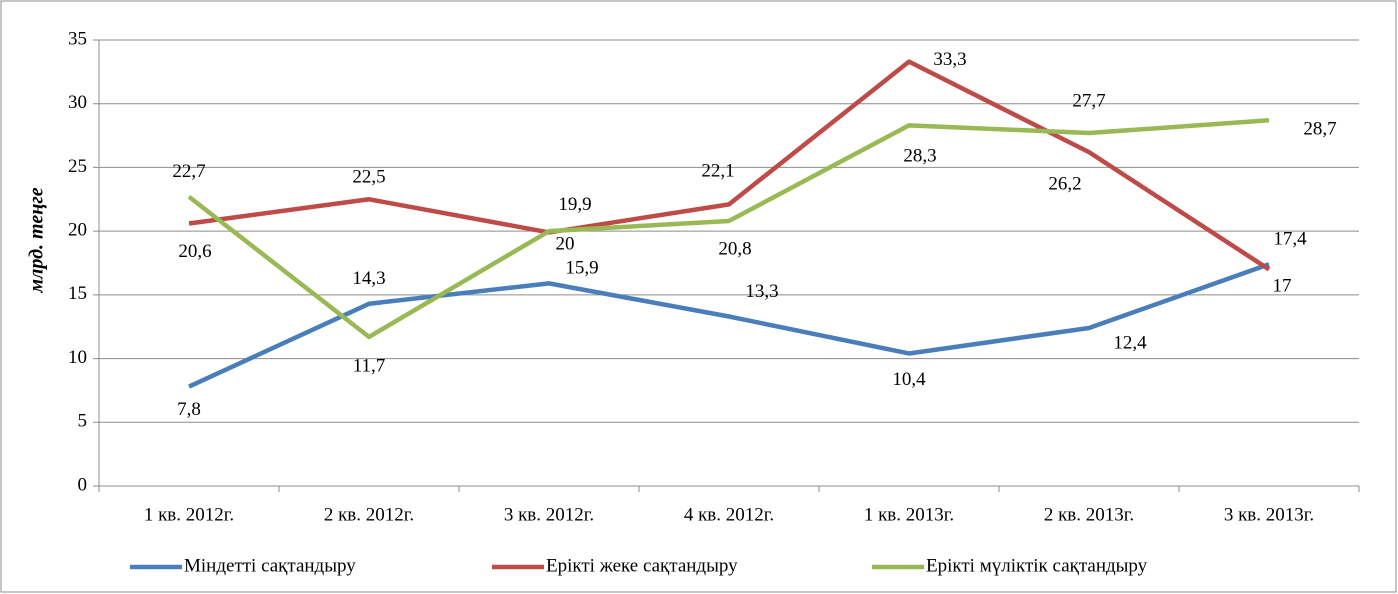  Describe the element at coordinates (369, 365) in the screenshot. I see `data-label: 11,7` at that location.